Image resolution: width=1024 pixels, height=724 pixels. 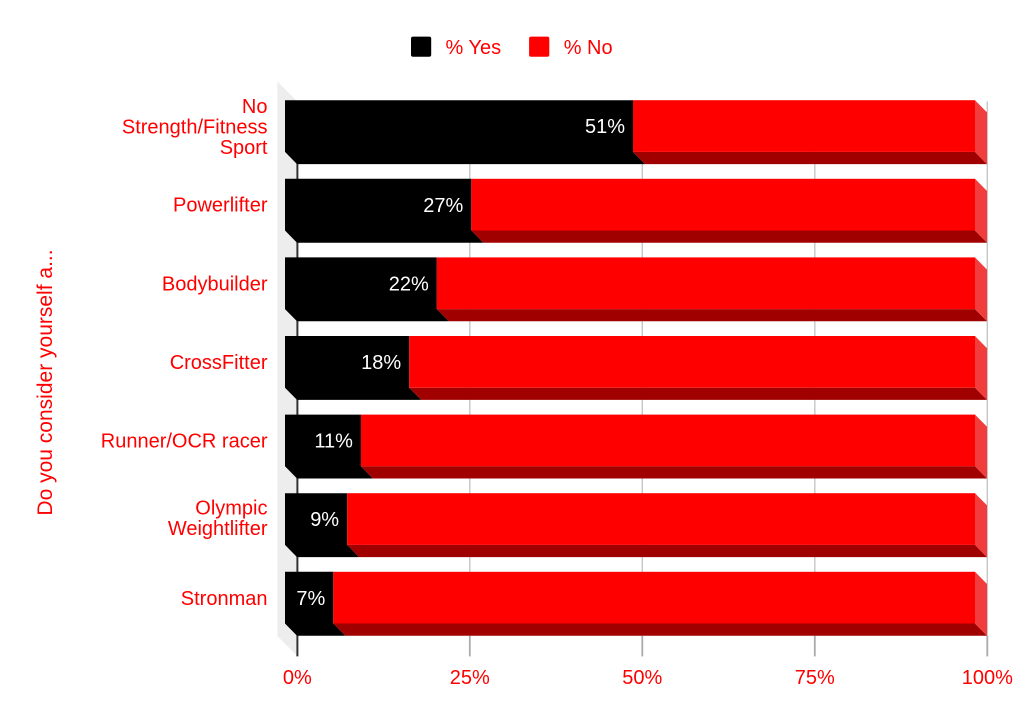 I want to click on svg-text: 7%, so click(x=310, y=599).